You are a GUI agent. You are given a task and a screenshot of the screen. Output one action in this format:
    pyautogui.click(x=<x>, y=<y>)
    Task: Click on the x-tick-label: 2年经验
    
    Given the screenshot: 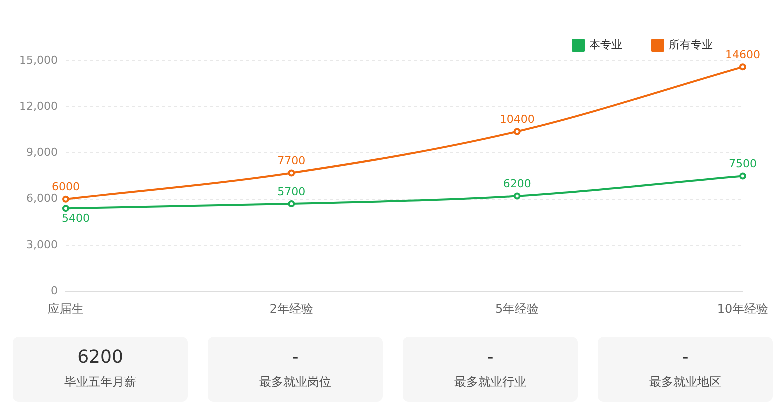 What is the action you would take?
    pyautogui.click(x=292, y=309)
    